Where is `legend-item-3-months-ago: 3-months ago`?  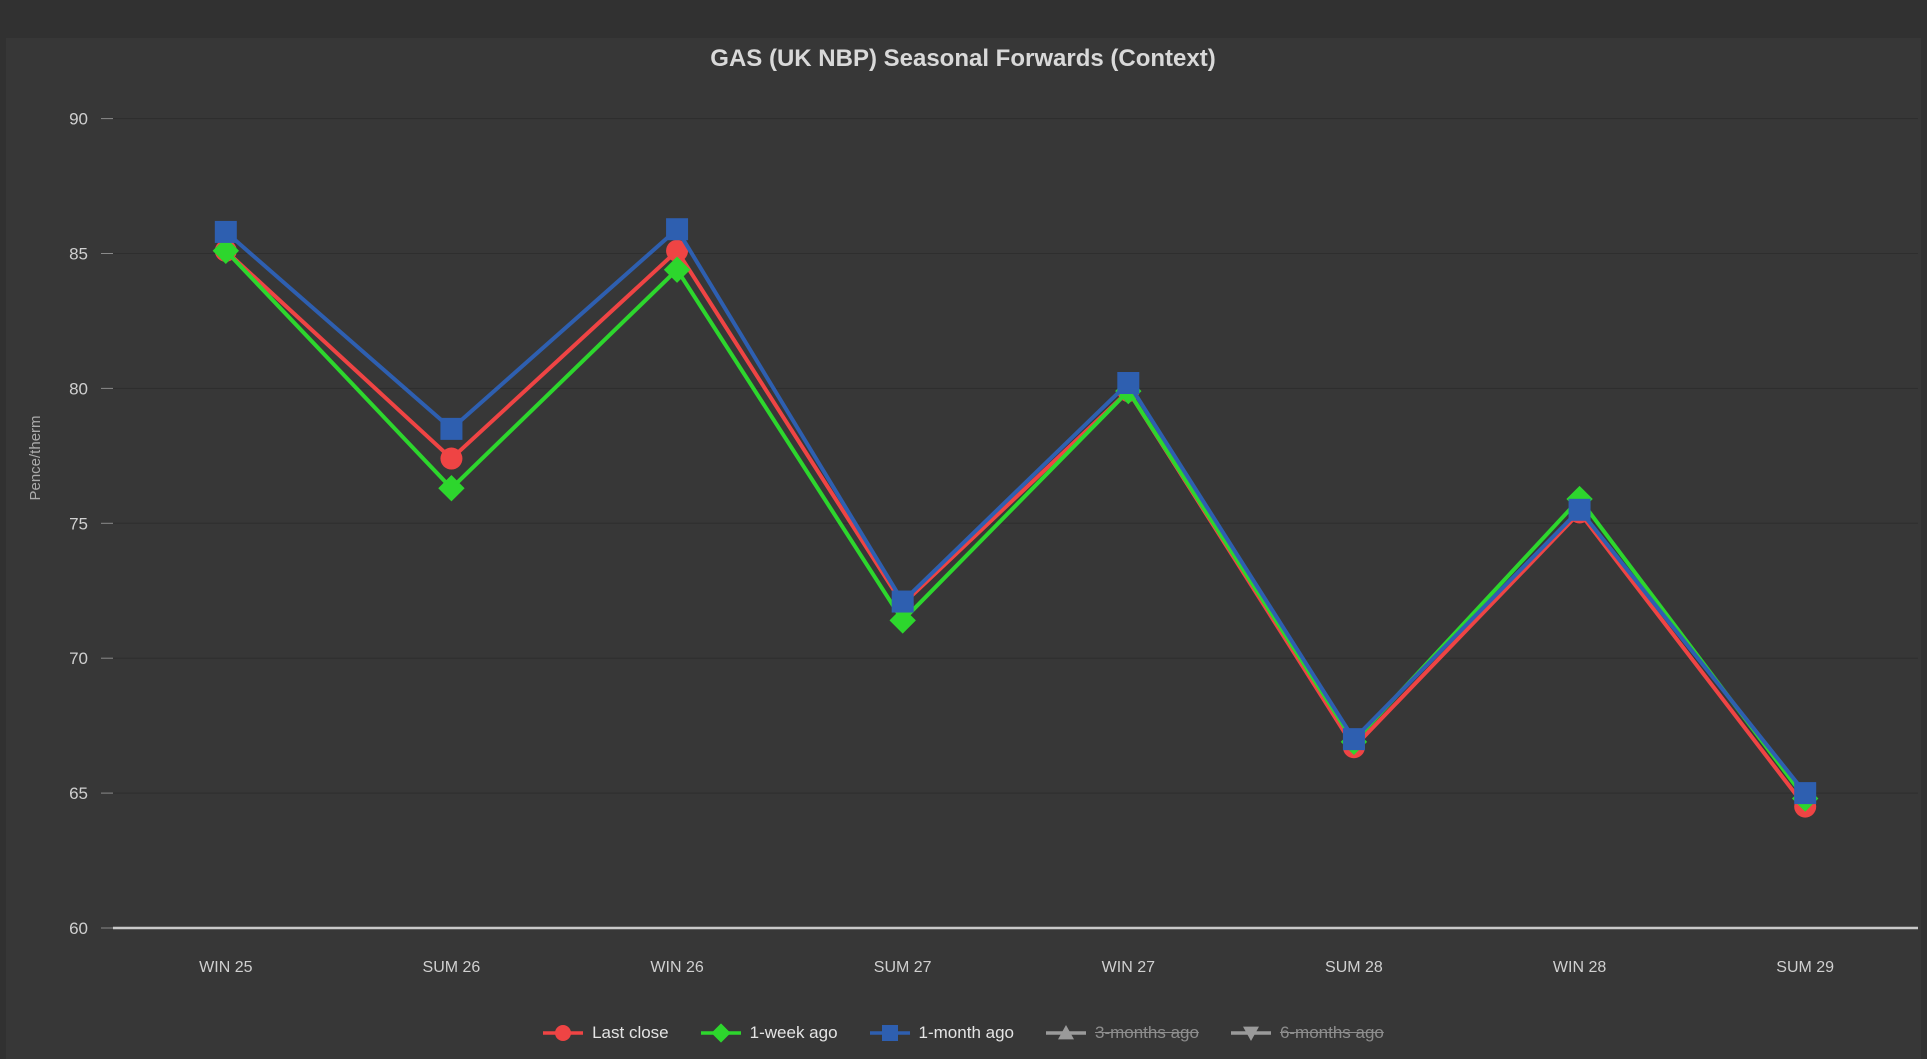 legend-item-3-months-ago: 3-months ago is located at coordinates (1122, 1033).